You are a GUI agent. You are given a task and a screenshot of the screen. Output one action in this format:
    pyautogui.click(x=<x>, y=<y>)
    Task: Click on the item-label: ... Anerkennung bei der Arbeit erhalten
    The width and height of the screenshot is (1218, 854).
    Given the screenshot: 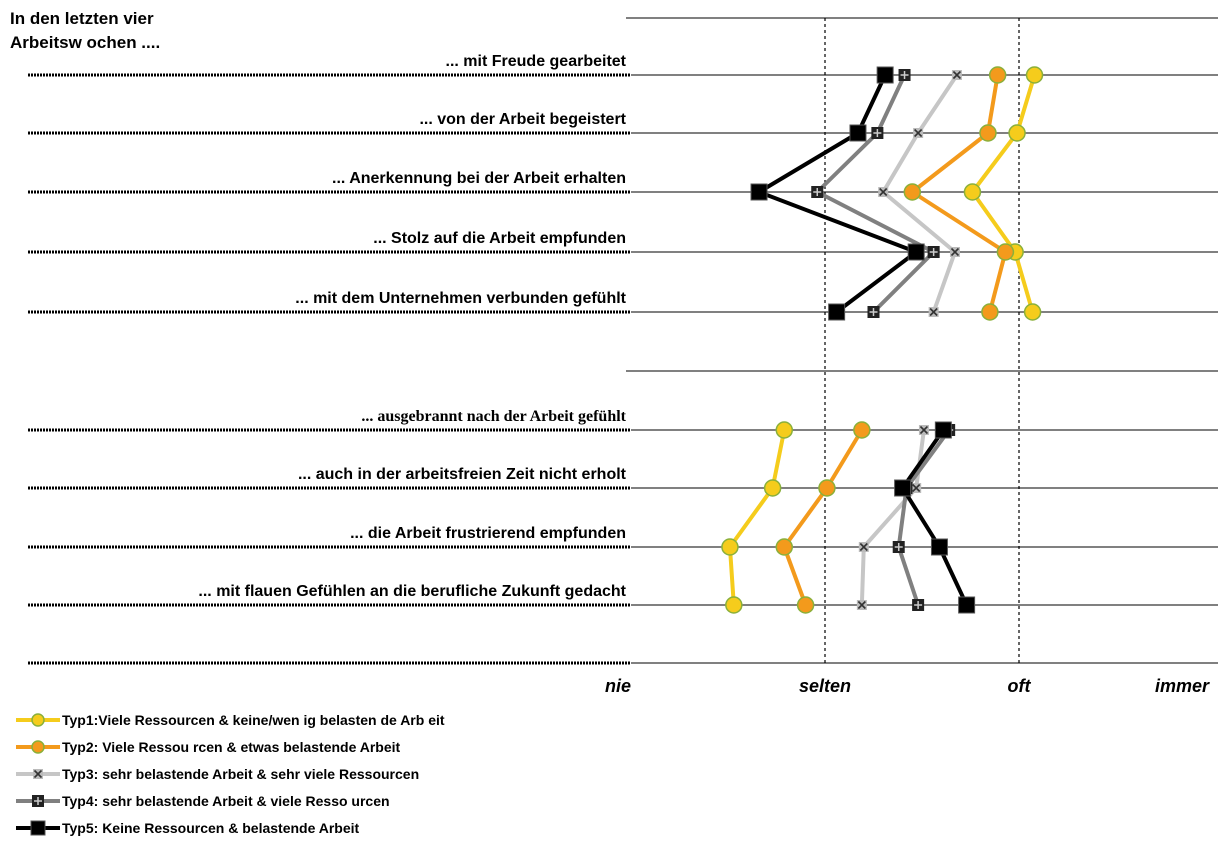 What is the action you would take?
    pyautogui.click(x=479, y=178)
    